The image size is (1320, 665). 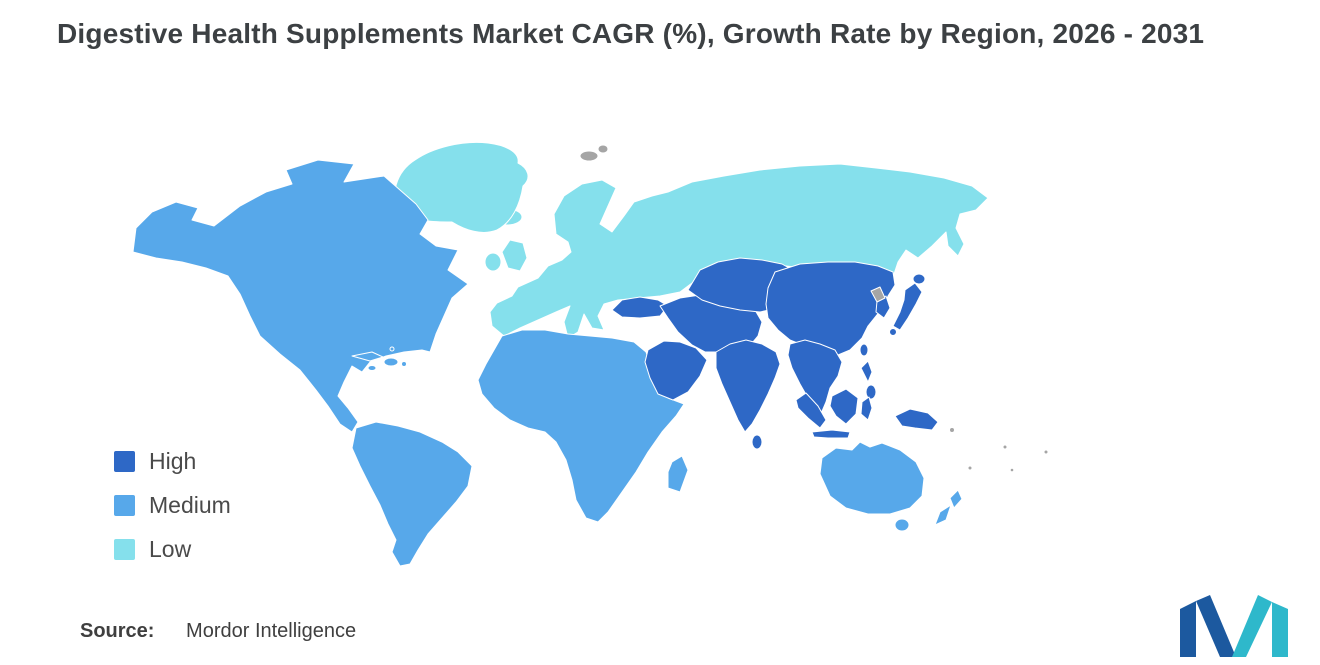 What do you see at coordinates (1188, 629) in the screenshot?
I see `logo-left-bar` at bounding box center [1188, 629].